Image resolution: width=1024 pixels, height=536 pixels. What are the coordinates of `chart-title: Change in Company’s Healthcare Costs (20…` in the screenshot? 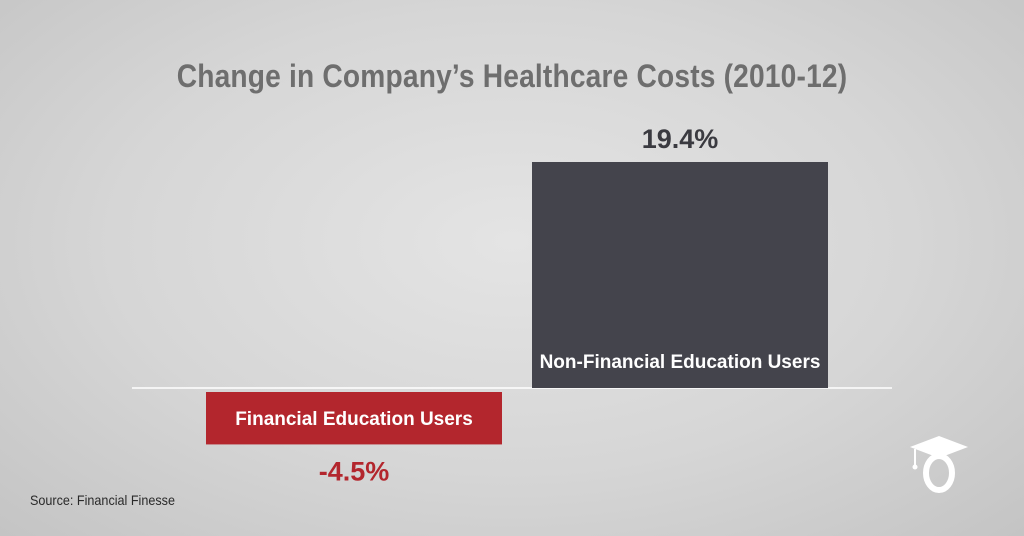 It's located at (512, 76).